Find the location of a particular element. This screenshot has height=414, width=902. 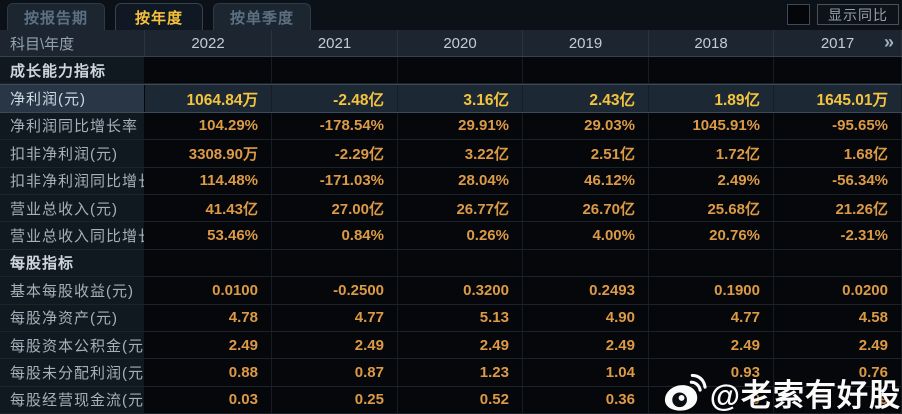

year-column-header: 2020 is located at coordinates (460, 43).